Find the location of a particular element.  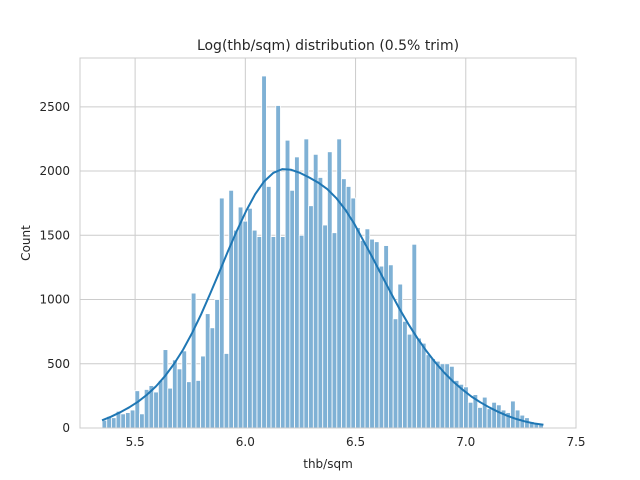

y-axis-title: Count is located at coordinates (26, 243).